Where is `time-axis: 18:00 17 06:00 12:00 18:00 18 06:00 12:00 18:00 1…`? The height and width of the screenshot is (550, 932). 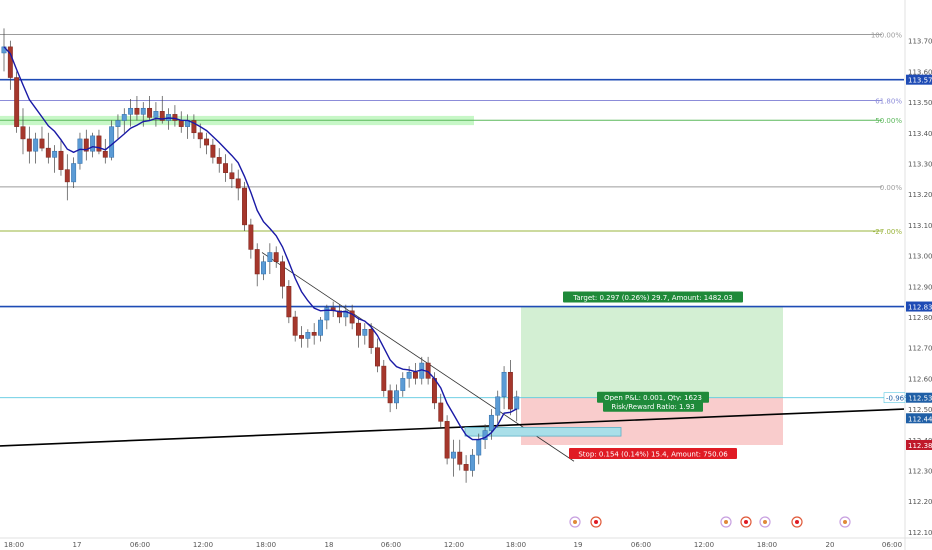 time-axis: 18:00 17 06:00 12:00 18:00 18 06:00 12:00 18:00 1… is located at coordinates (466, 543).